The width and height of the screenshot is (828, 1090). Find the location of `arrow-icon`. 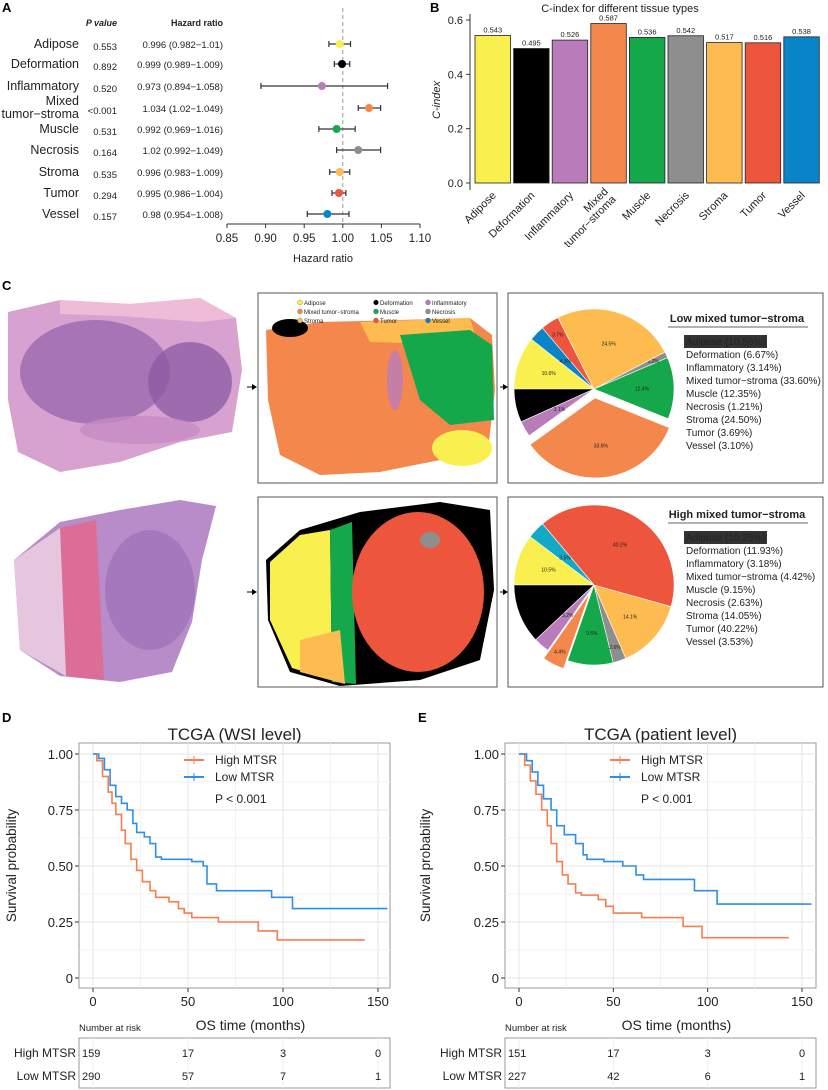

arrow-icon is located at coordinates (254, 387).